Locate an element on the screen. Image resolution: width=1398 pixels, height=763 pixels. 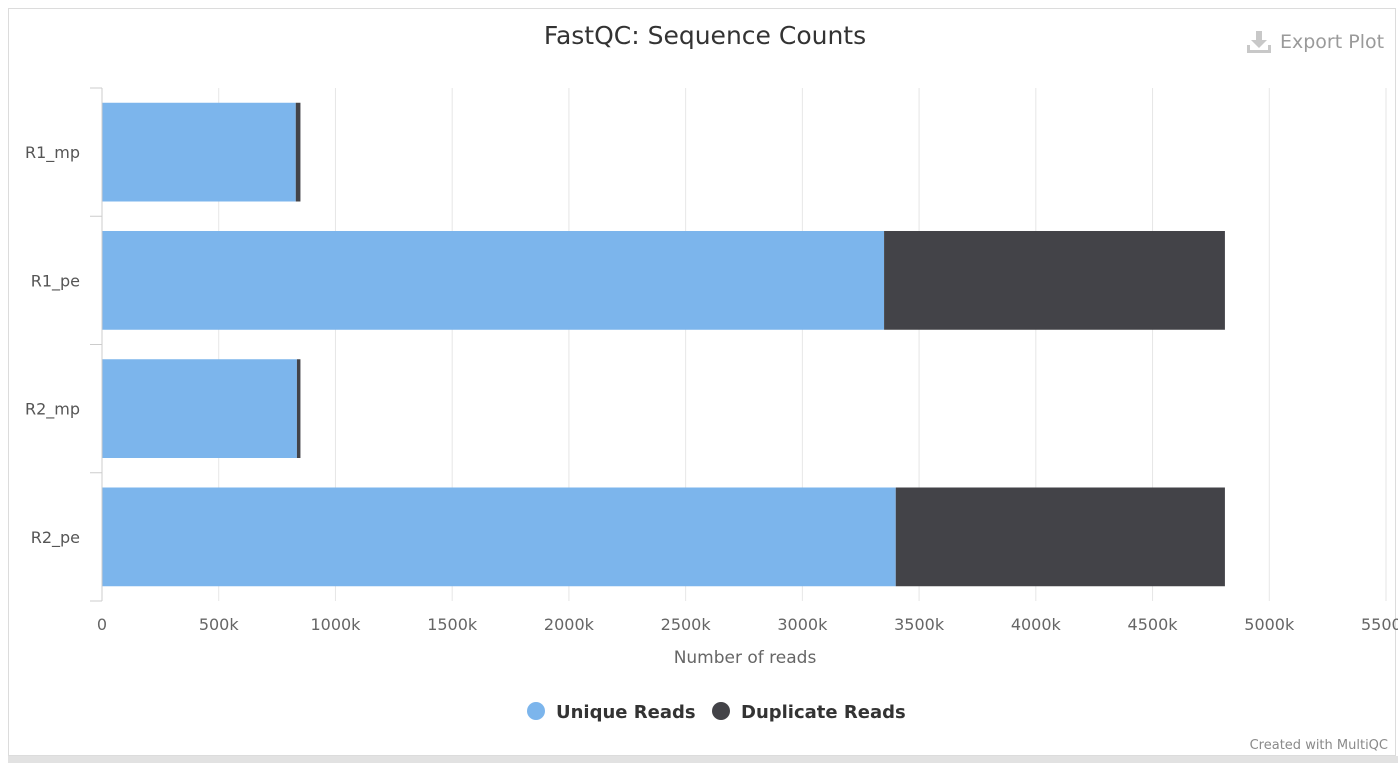
export-plot-label: Export Plot is located at coordinates (1332, 42).